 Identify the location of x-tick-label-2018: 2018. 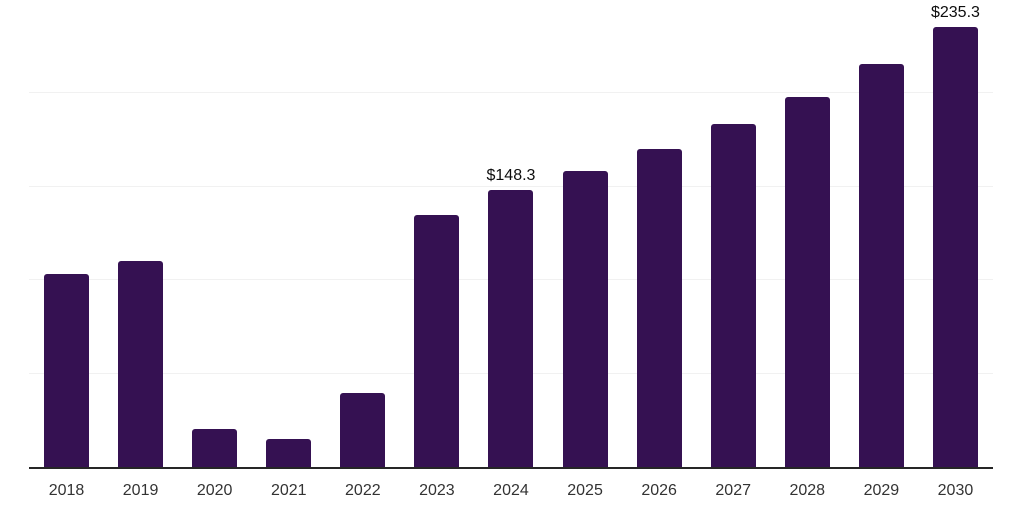
(66, 490).